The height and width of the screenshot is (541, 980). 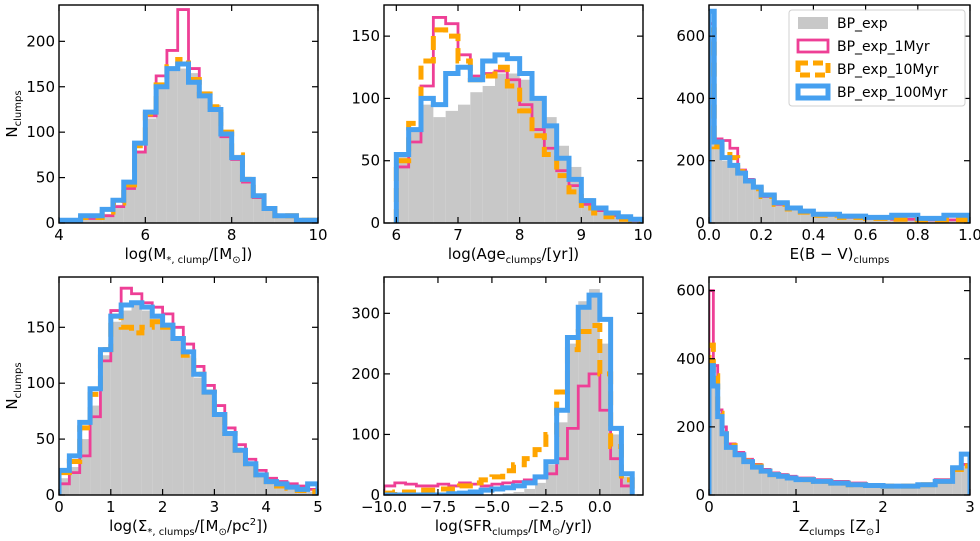 I want to click on x-axis-label-sub: clumps, so click(x=871, y=260).